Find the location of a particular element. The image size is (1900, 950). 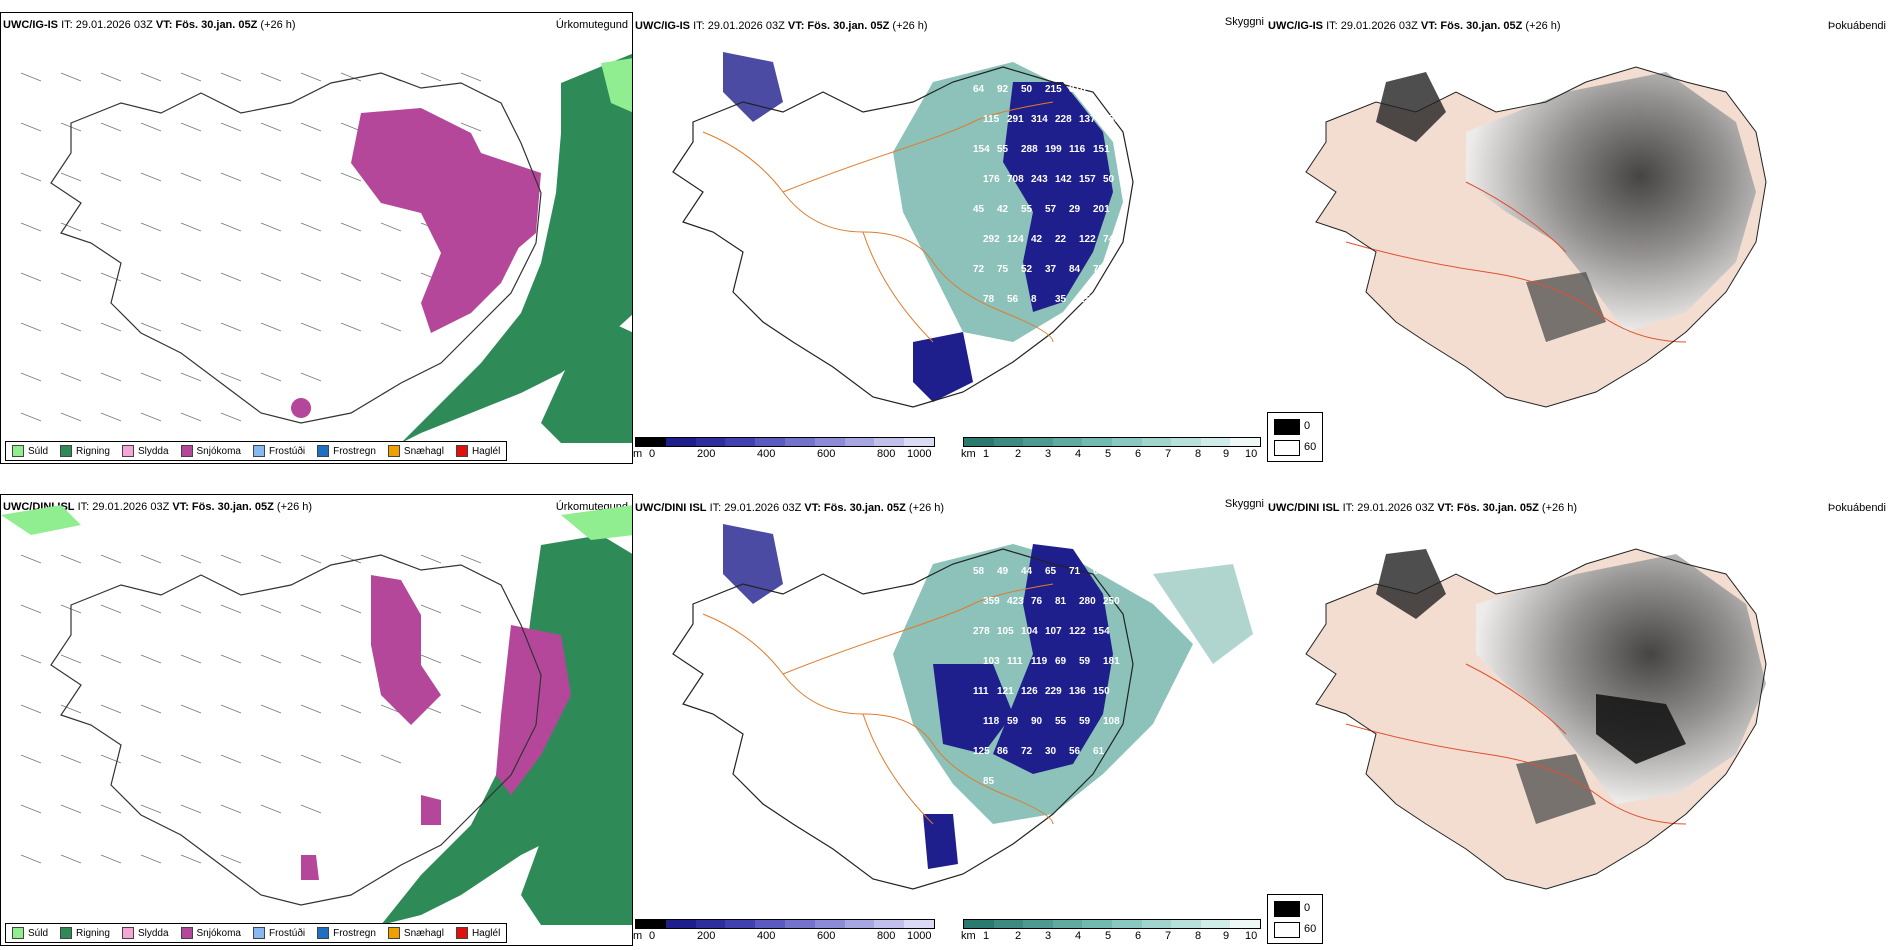

cloud-base-label: 228 is located at coordinates (1063, 119).